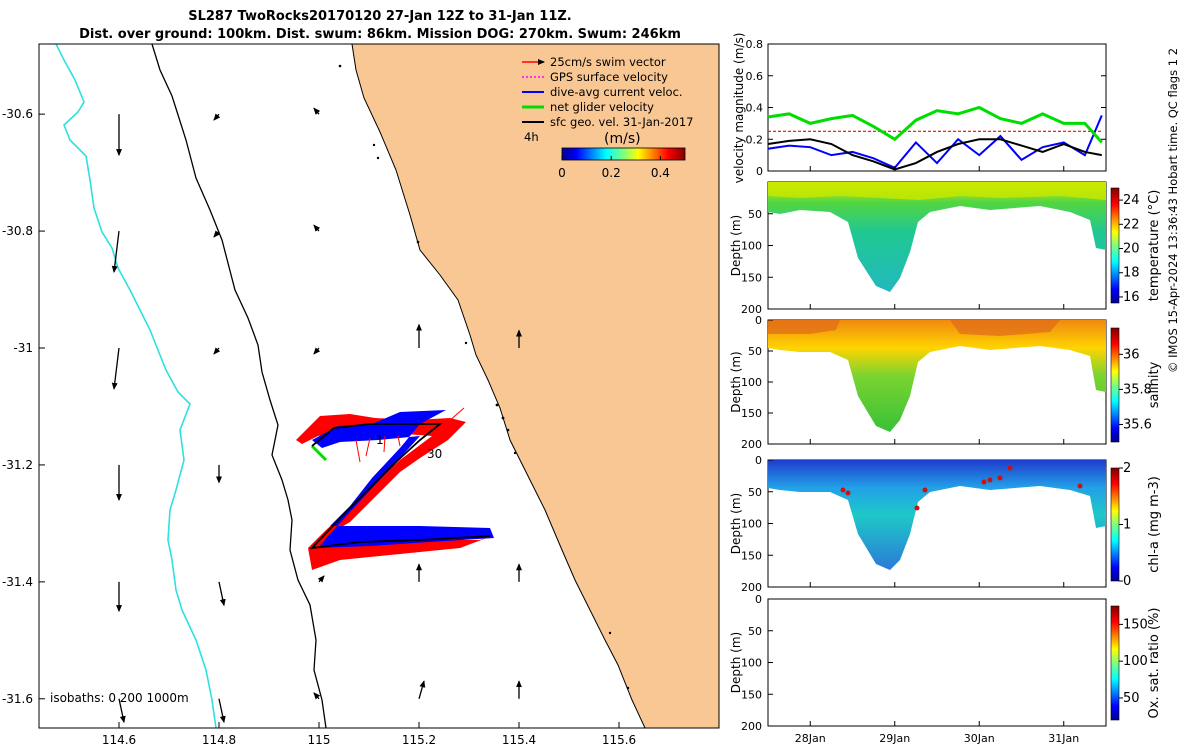  What do you see at coordinates (810, 738) in the screenshot?
I see `time-tick-label: 28Jan` at bounding box center [810, 738].